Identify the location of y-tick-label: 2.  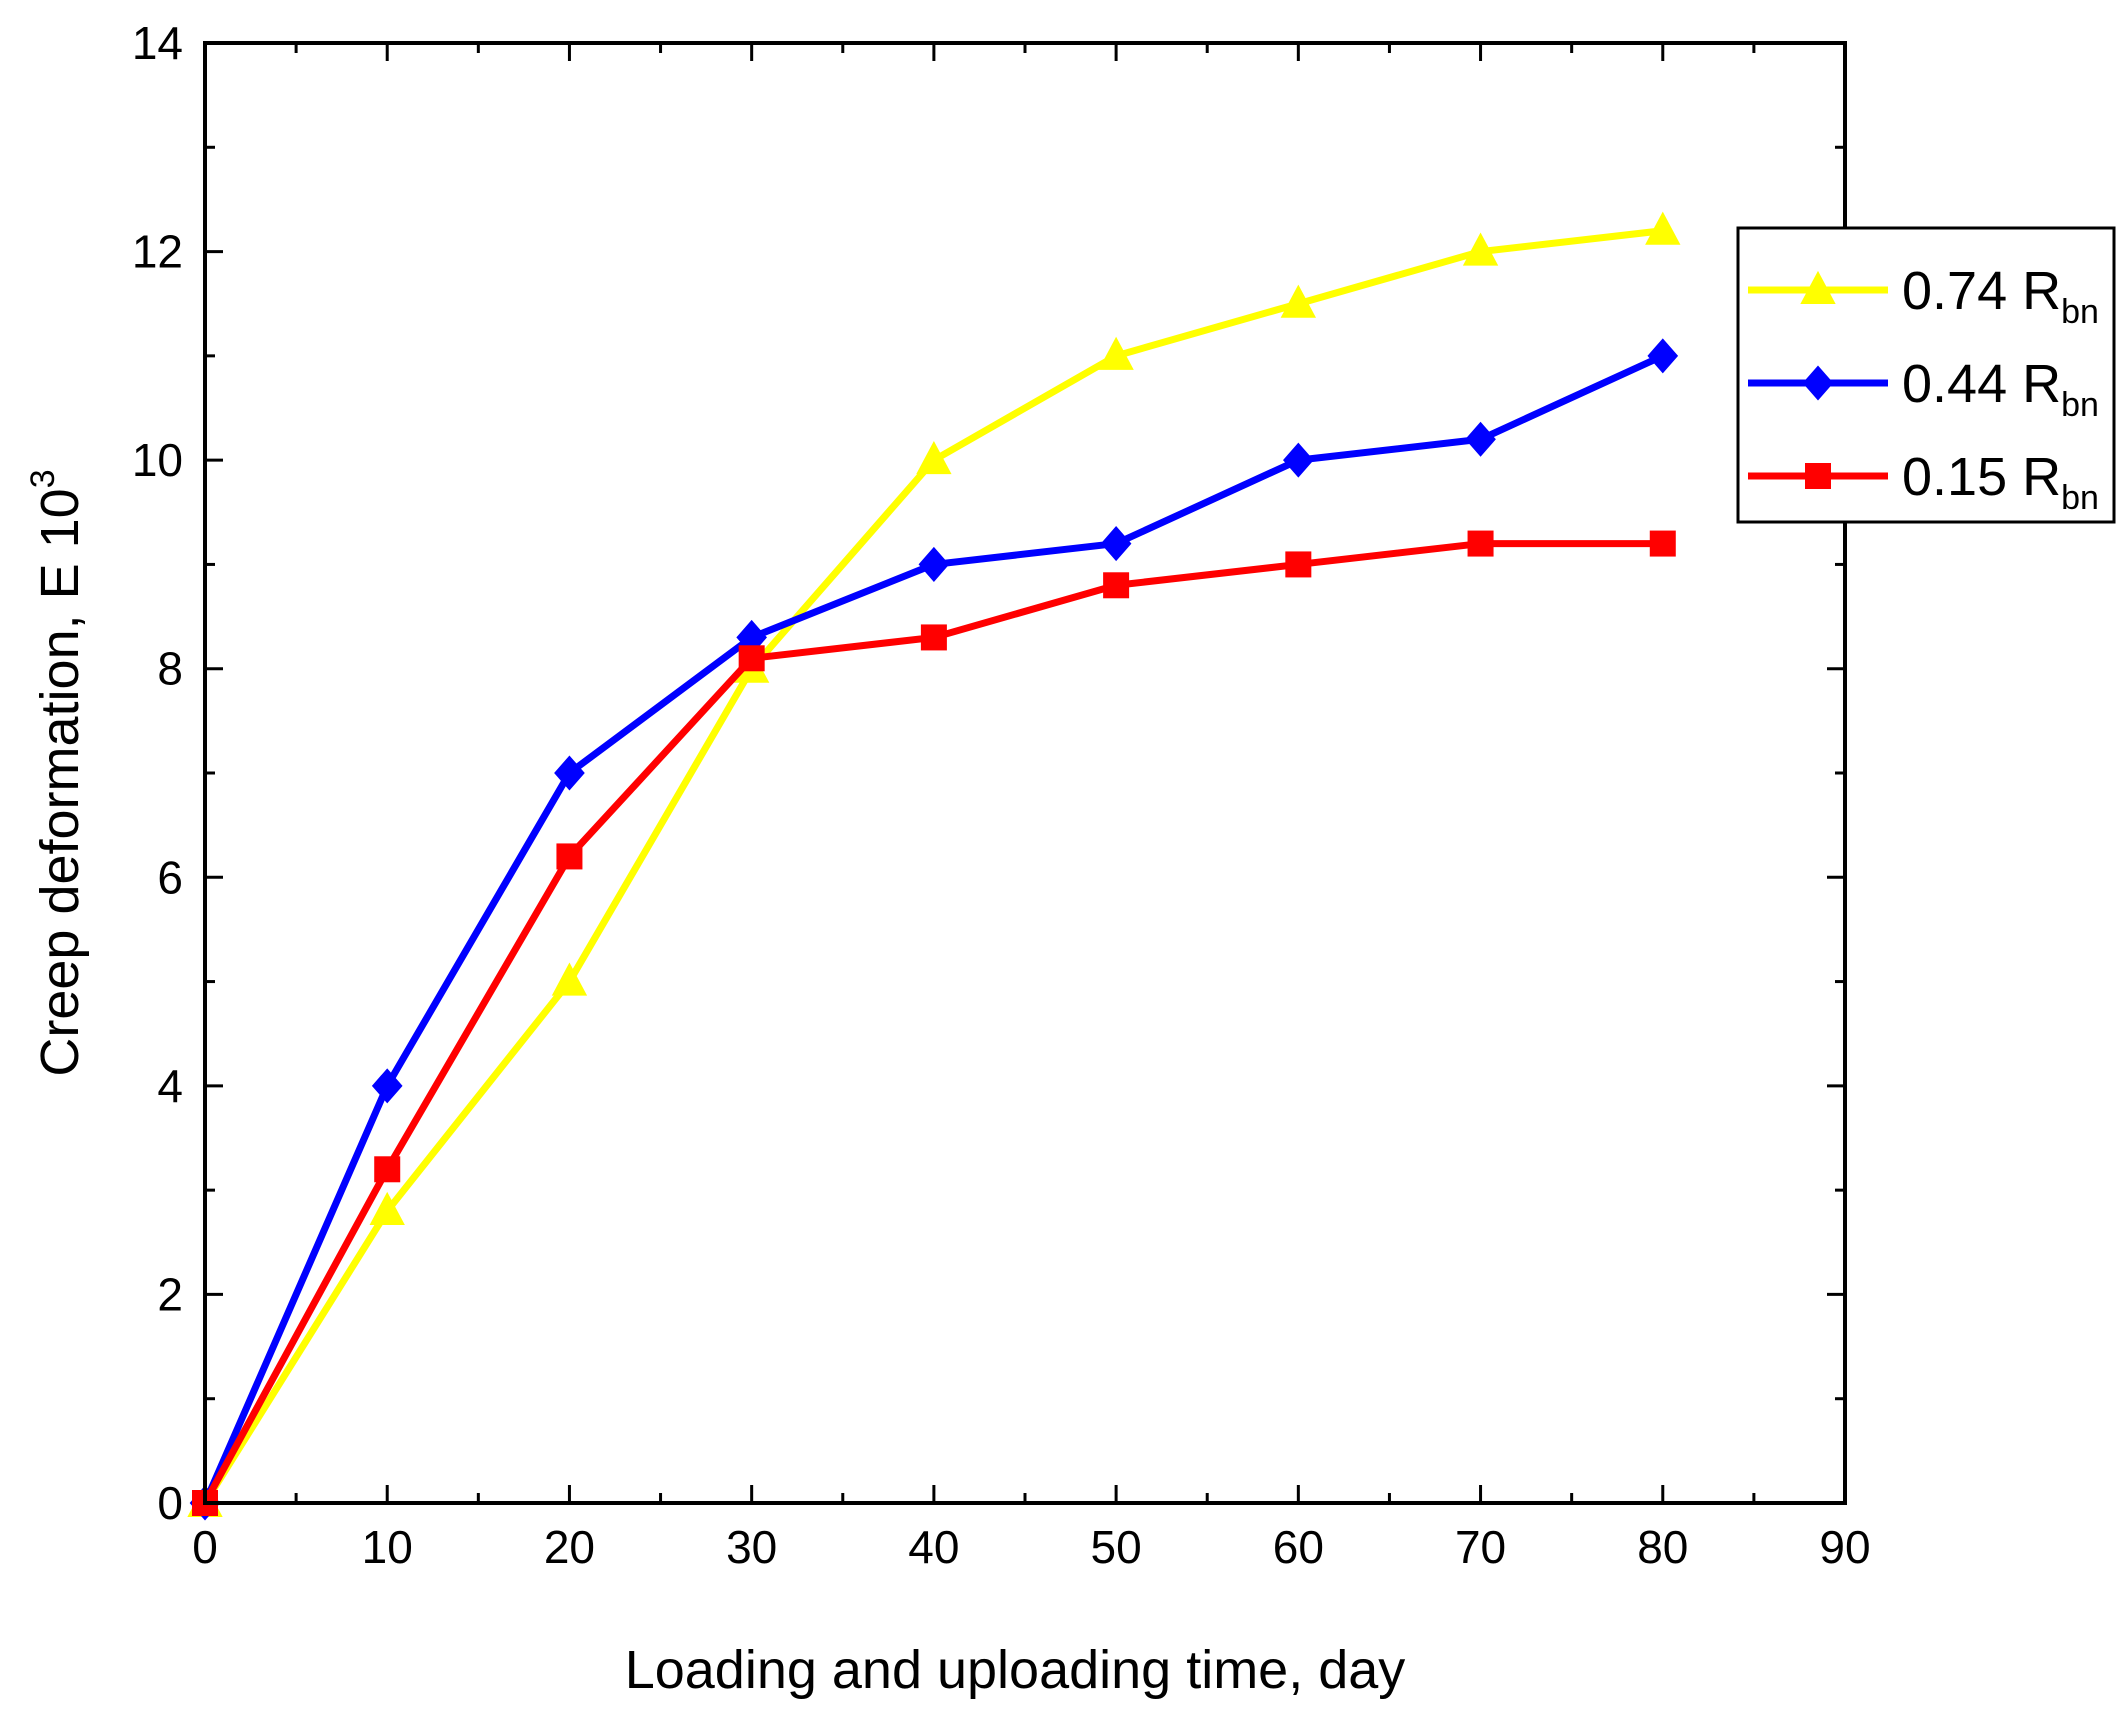
(170, 1294).